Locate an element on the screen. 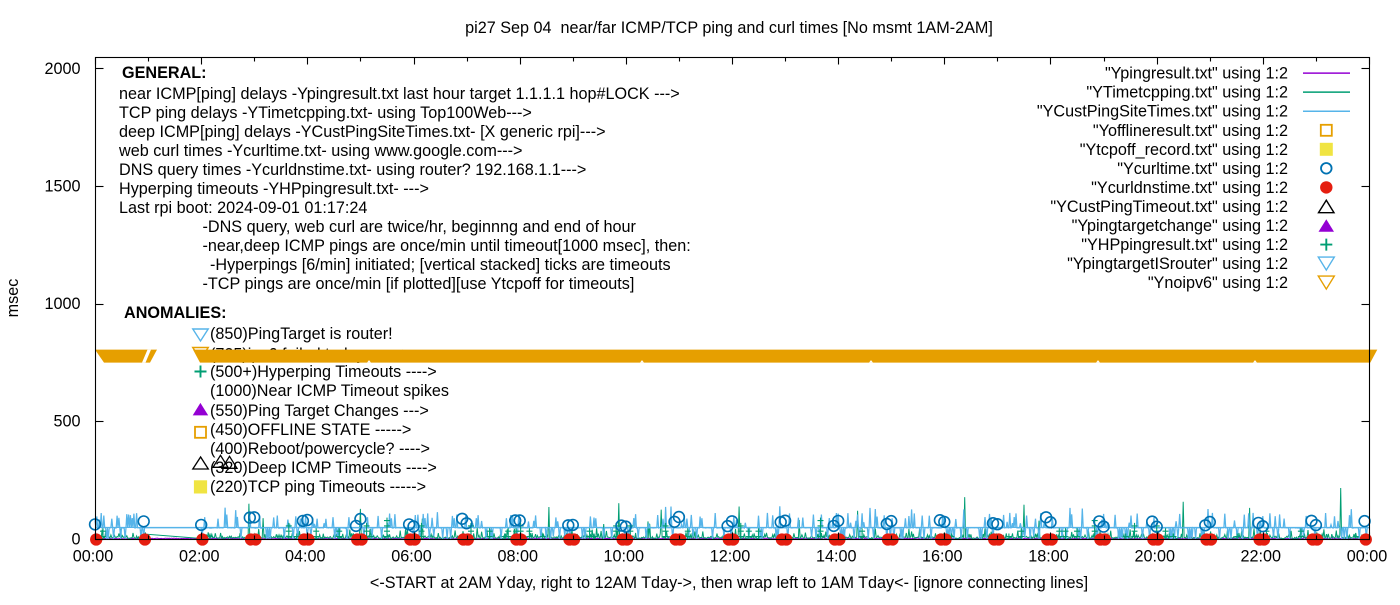 The width and height of the screenshot is (1400, 605). svg-text: "Ypingtargetchange" using 1:2 is located at coordinates (1180, 226).